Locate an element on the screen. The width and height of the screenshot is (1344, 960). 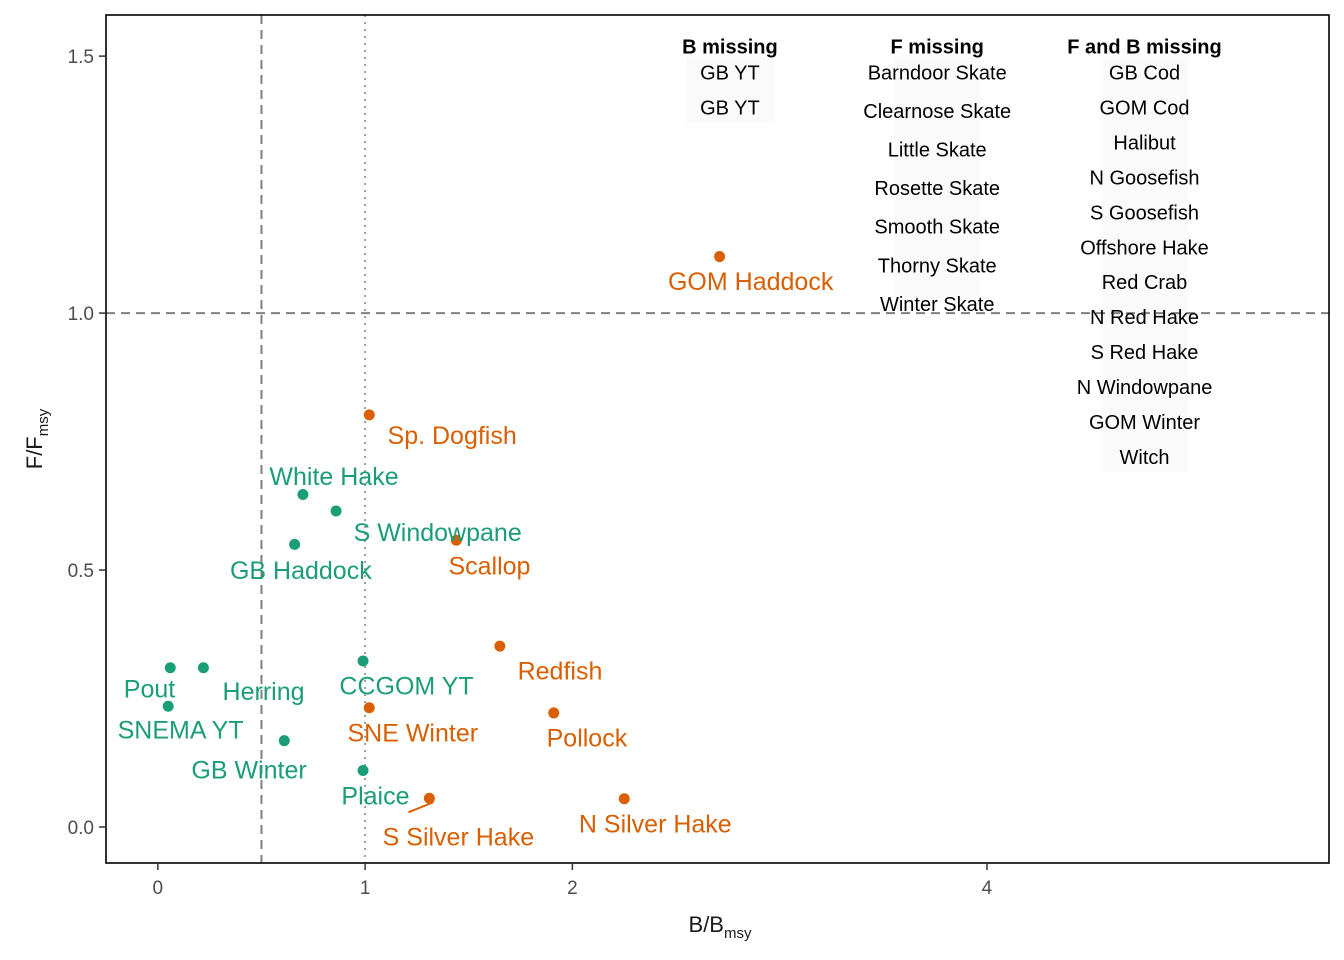
missing-column-item: Smooth Skate is located at coordinates (937, 228).